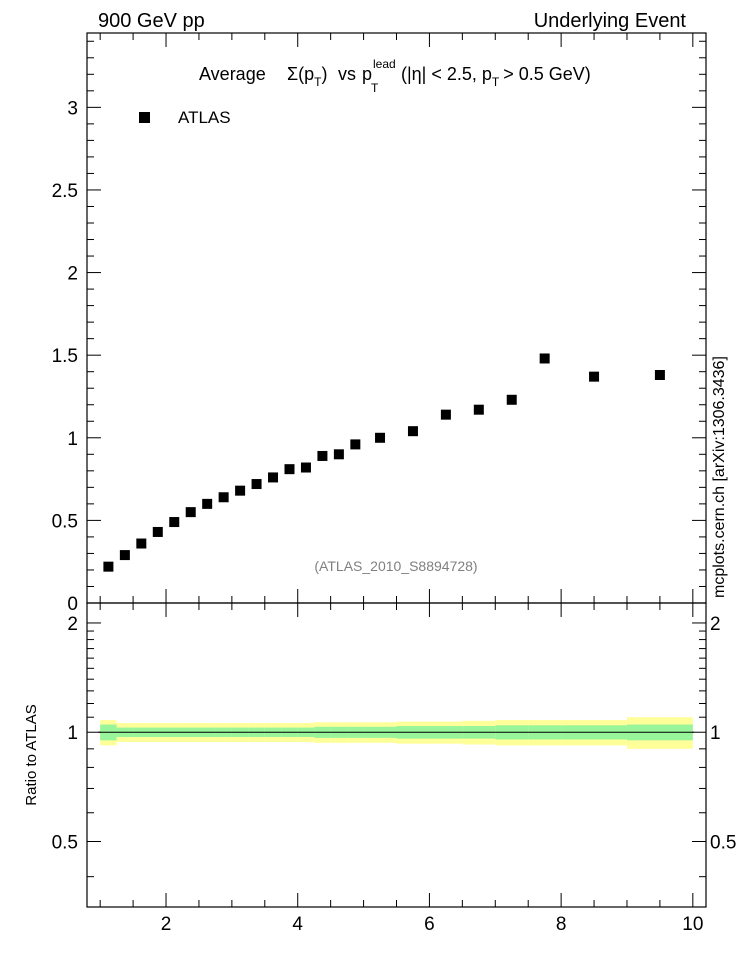  Describe the element at coordinates (65, 842) in the screenshot. I see `ratio-y-tick-label-left: 0.5` at that location.